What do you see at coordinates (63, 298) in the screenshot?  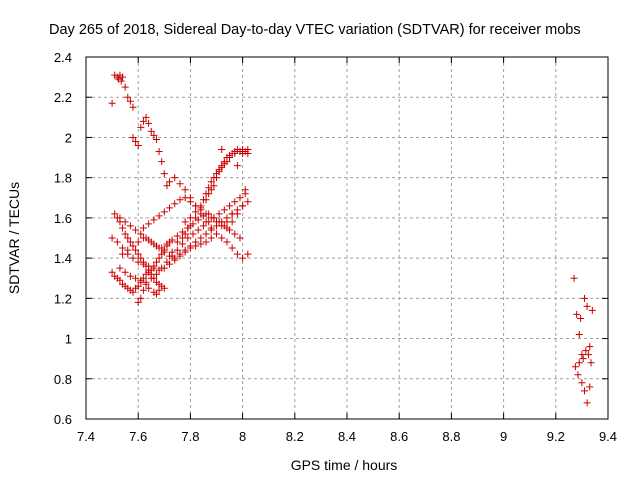 I see `y-tick-label: 1.2` at bounding box center [63, 298].